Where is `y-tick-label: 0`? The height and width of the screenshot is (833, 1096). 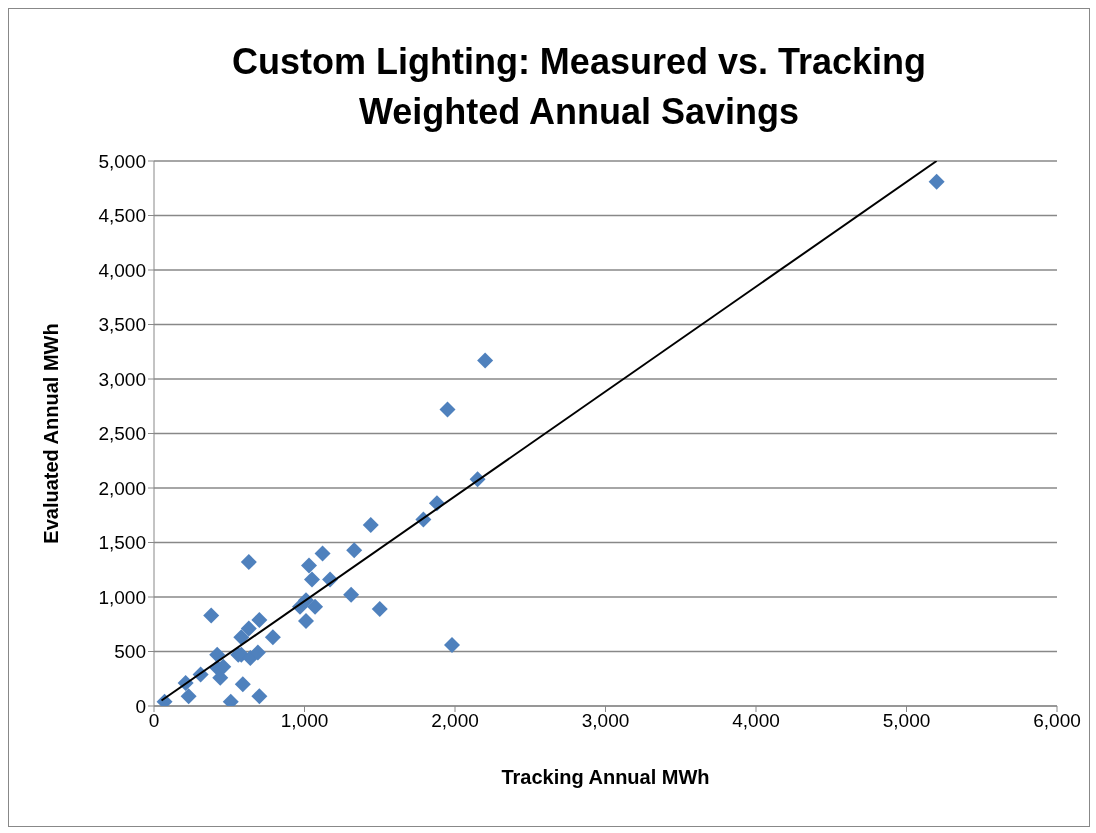
y-tick-label: 0 is located at coordinates (140, 706).